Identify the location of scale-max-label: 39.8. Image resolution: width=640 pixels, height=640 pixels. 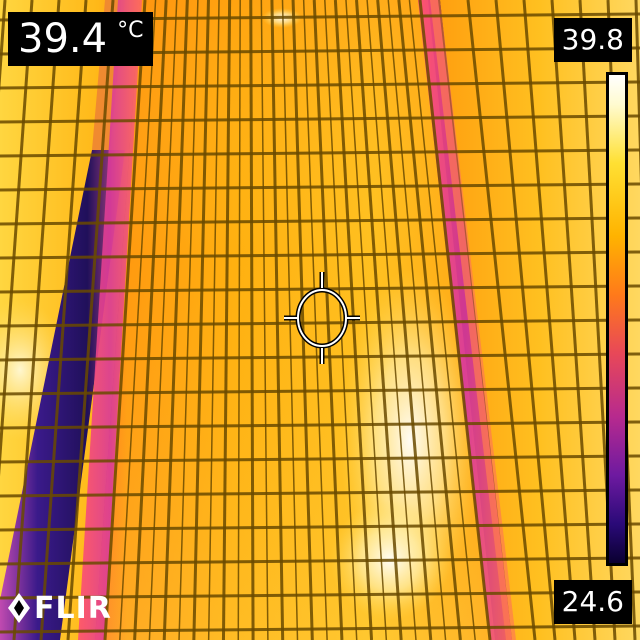
(592, 40).